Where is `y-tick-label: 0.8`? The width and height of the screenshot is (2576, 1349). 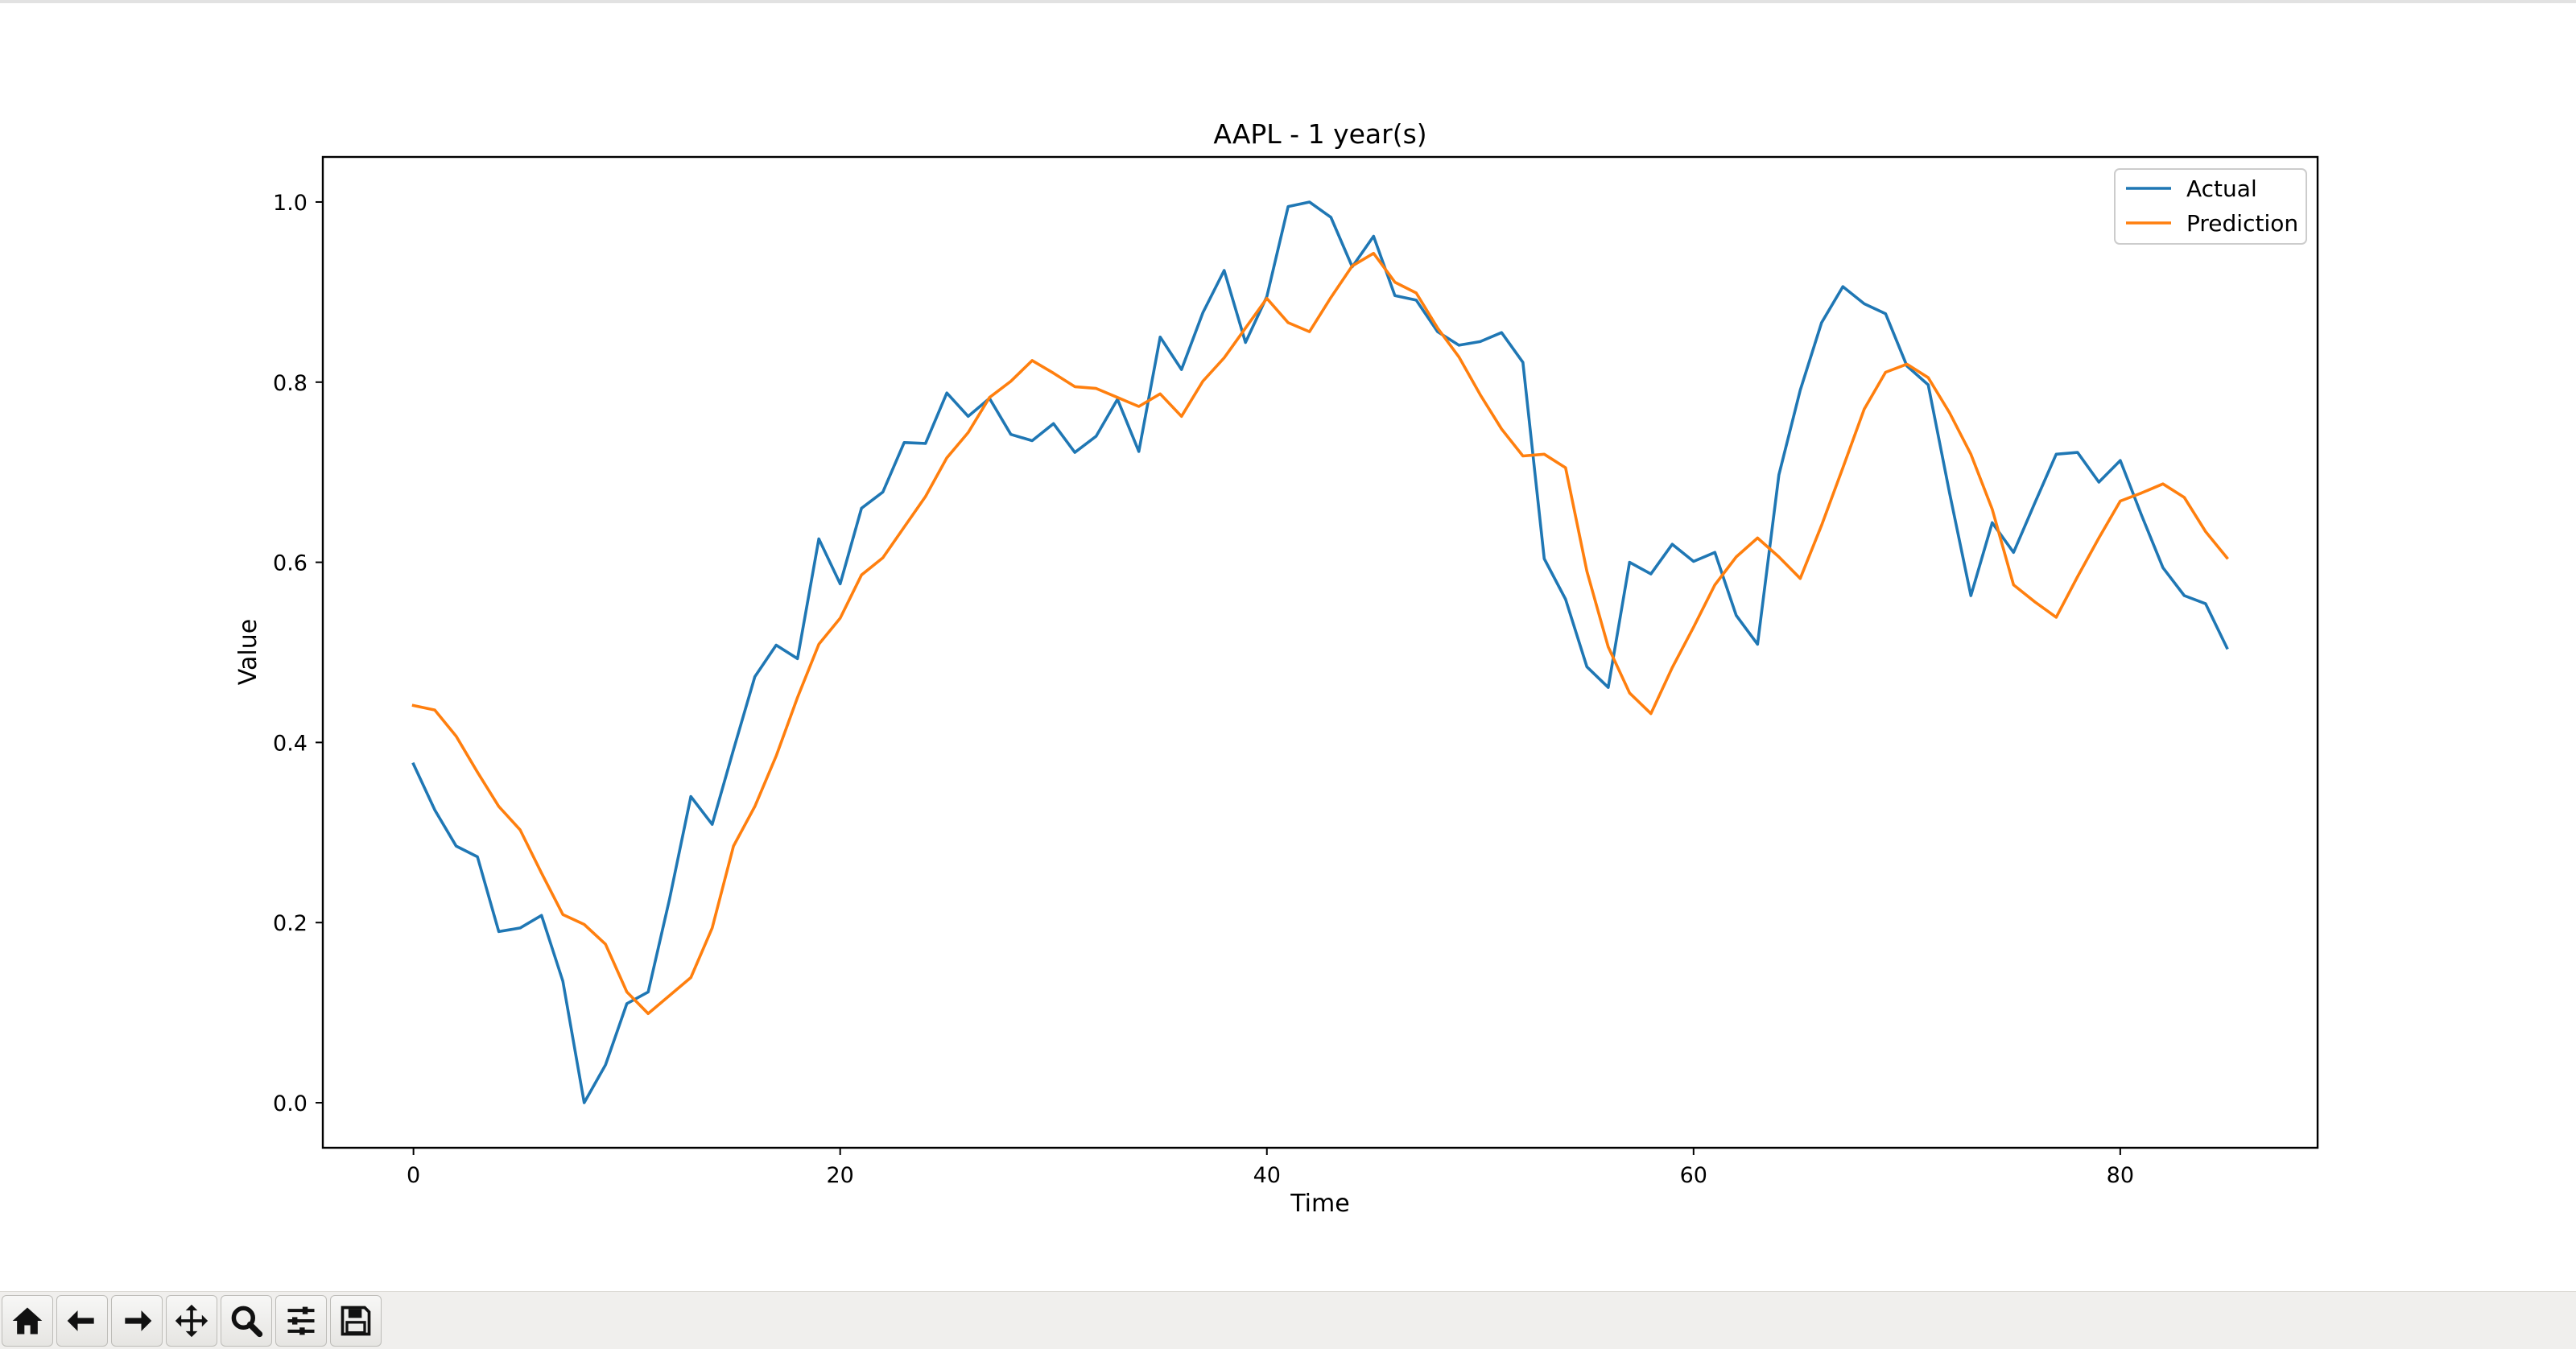 y-tick-label: 0.8 is located at coordinates (290, 383).